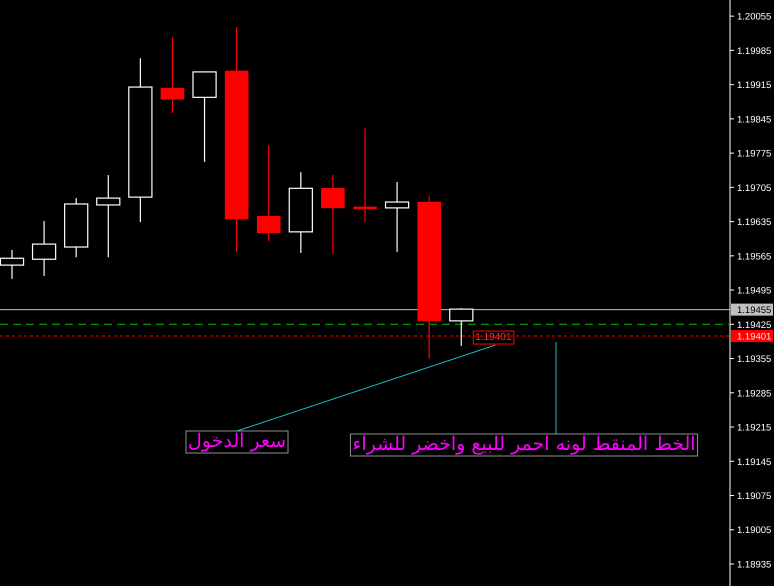  I want to click on ref-line-label: 1.19455, so click(754, 310).